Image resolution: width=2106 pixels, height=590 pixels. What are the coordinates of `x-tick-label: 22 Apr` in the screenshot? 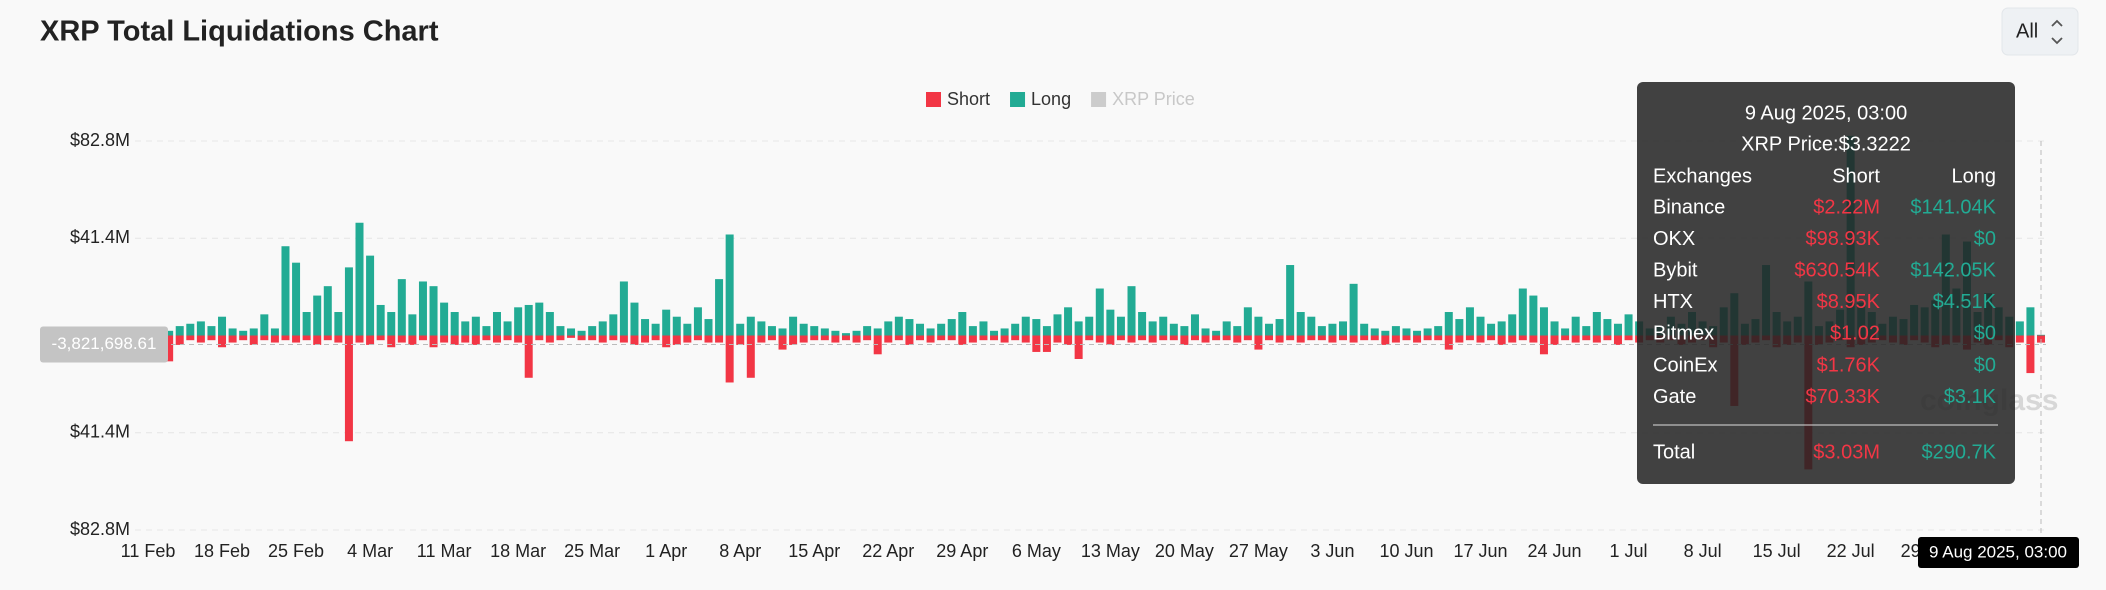 It's located at (888, 551).